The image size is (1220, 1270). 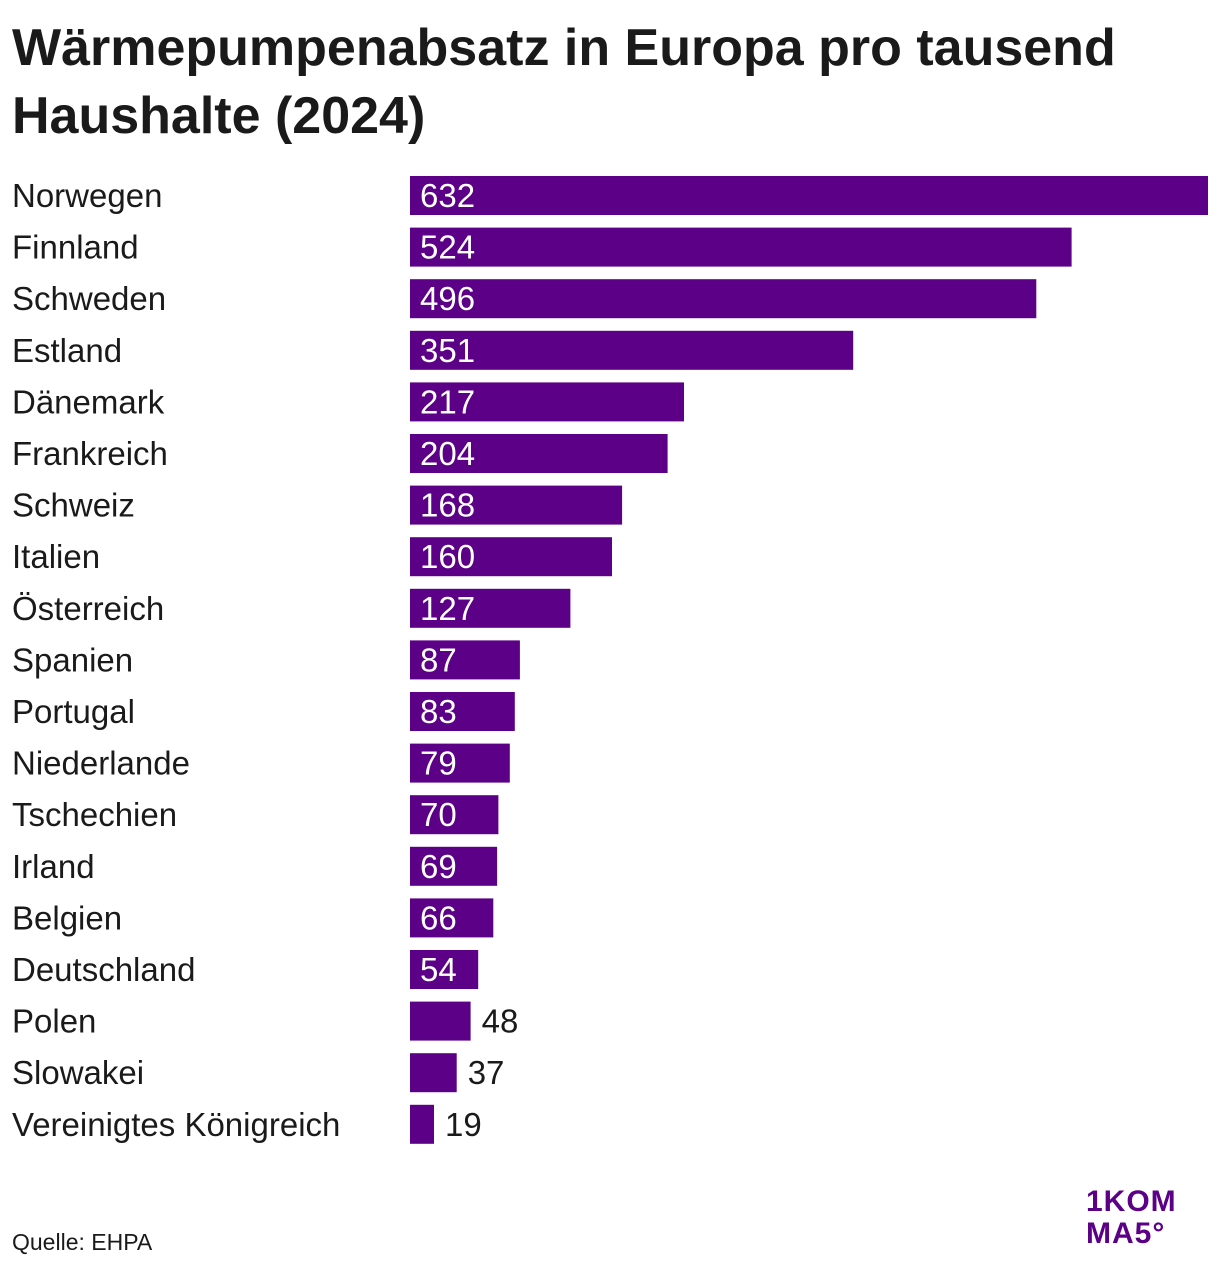 I want to click on data-label: 524, so click(x=447, y=247).